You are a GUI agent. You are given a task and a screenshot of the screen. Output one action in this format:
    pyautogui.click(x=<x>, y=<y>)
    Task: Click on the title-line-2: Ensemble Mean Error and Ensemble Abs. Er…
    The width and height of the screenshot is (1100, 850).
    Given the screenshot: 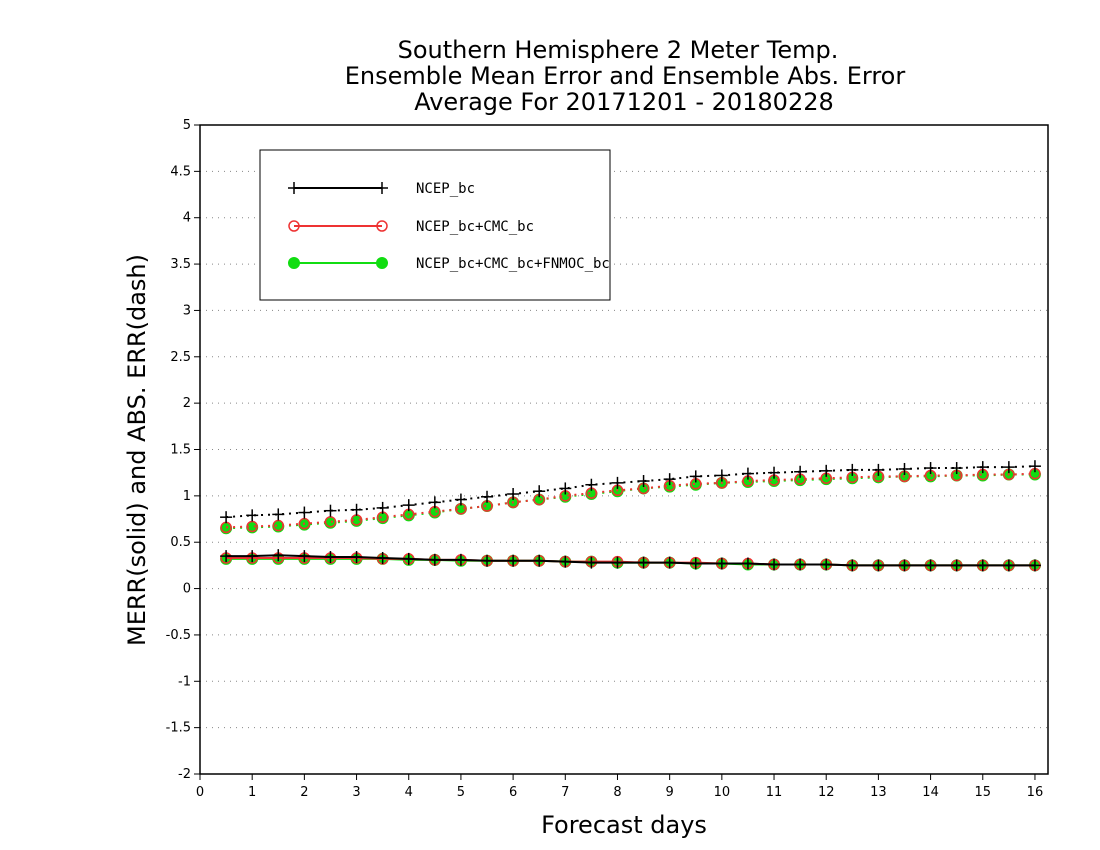 What is the action you would take?
    pyautogui.click(x=625, y=76)
    